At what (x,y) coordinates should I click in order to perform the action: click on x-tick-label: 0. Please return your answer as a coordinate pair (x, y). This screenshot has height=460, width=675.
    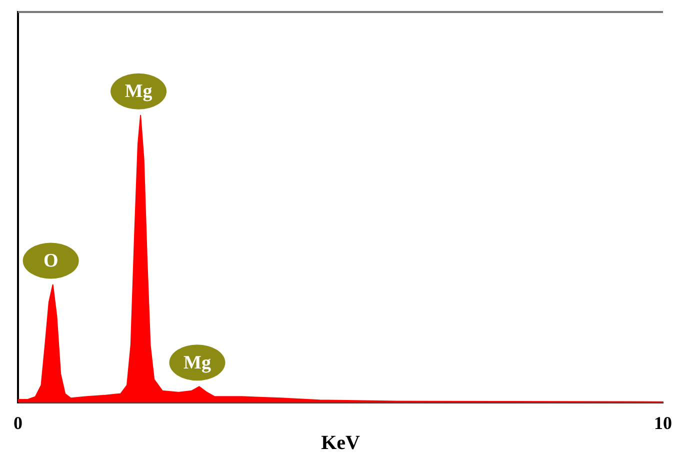
    Looking at the image, I should click on (18, 422).